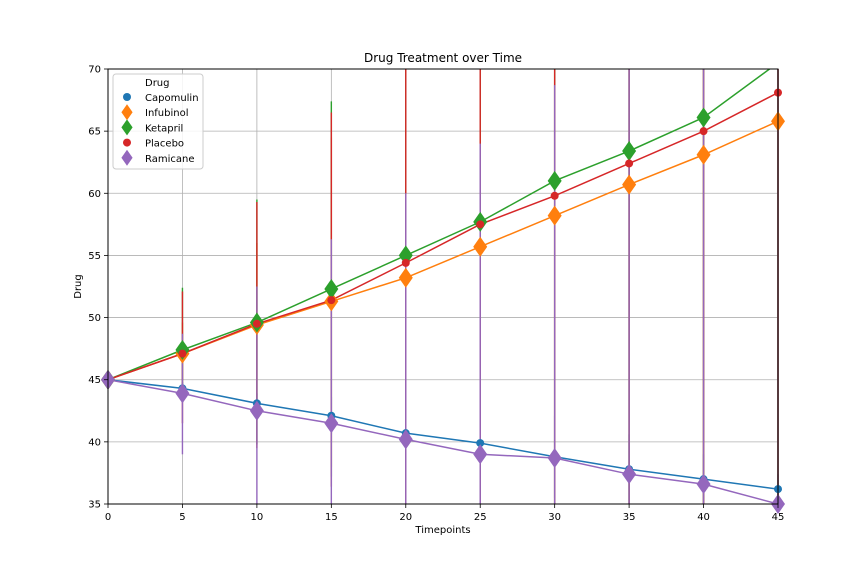  What do you see at coordinates (182, 517) in the screenshot?
I see `x-tick-label: 5` at bounding box center [182, 517].